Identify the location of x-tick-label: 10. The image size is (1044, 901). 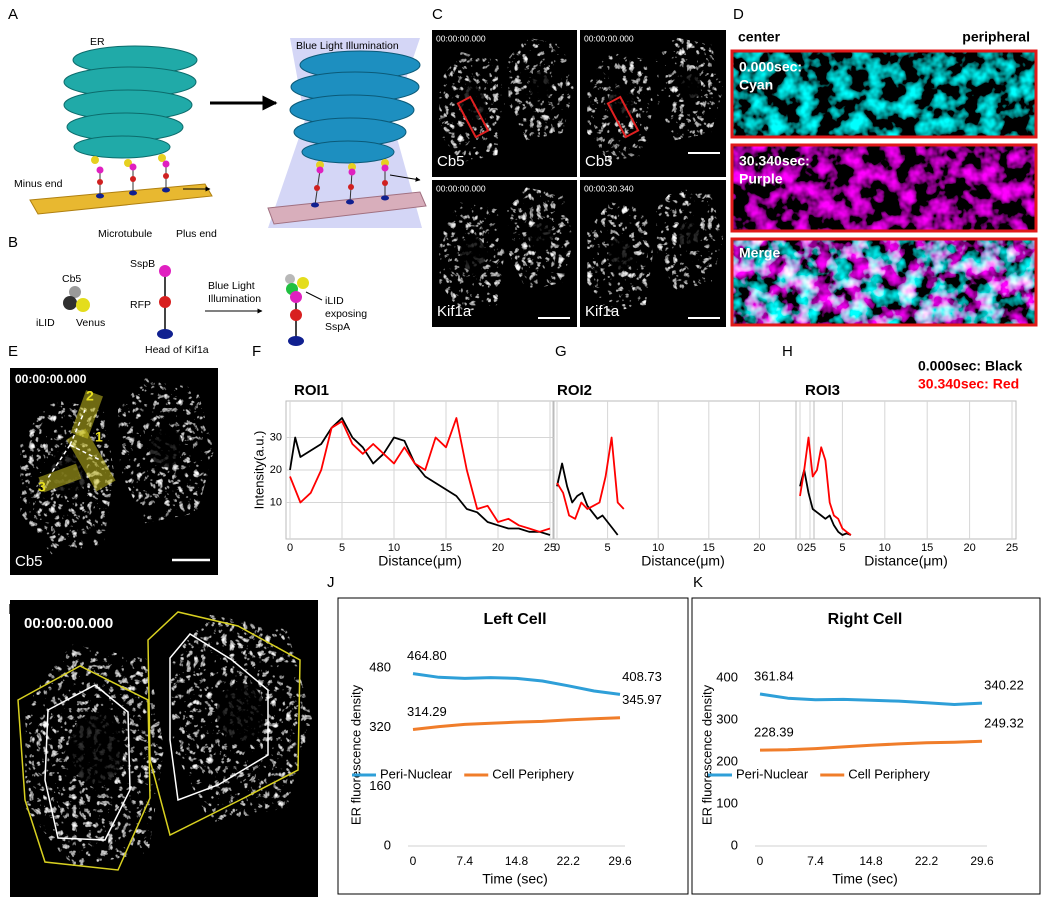
(658, 548).